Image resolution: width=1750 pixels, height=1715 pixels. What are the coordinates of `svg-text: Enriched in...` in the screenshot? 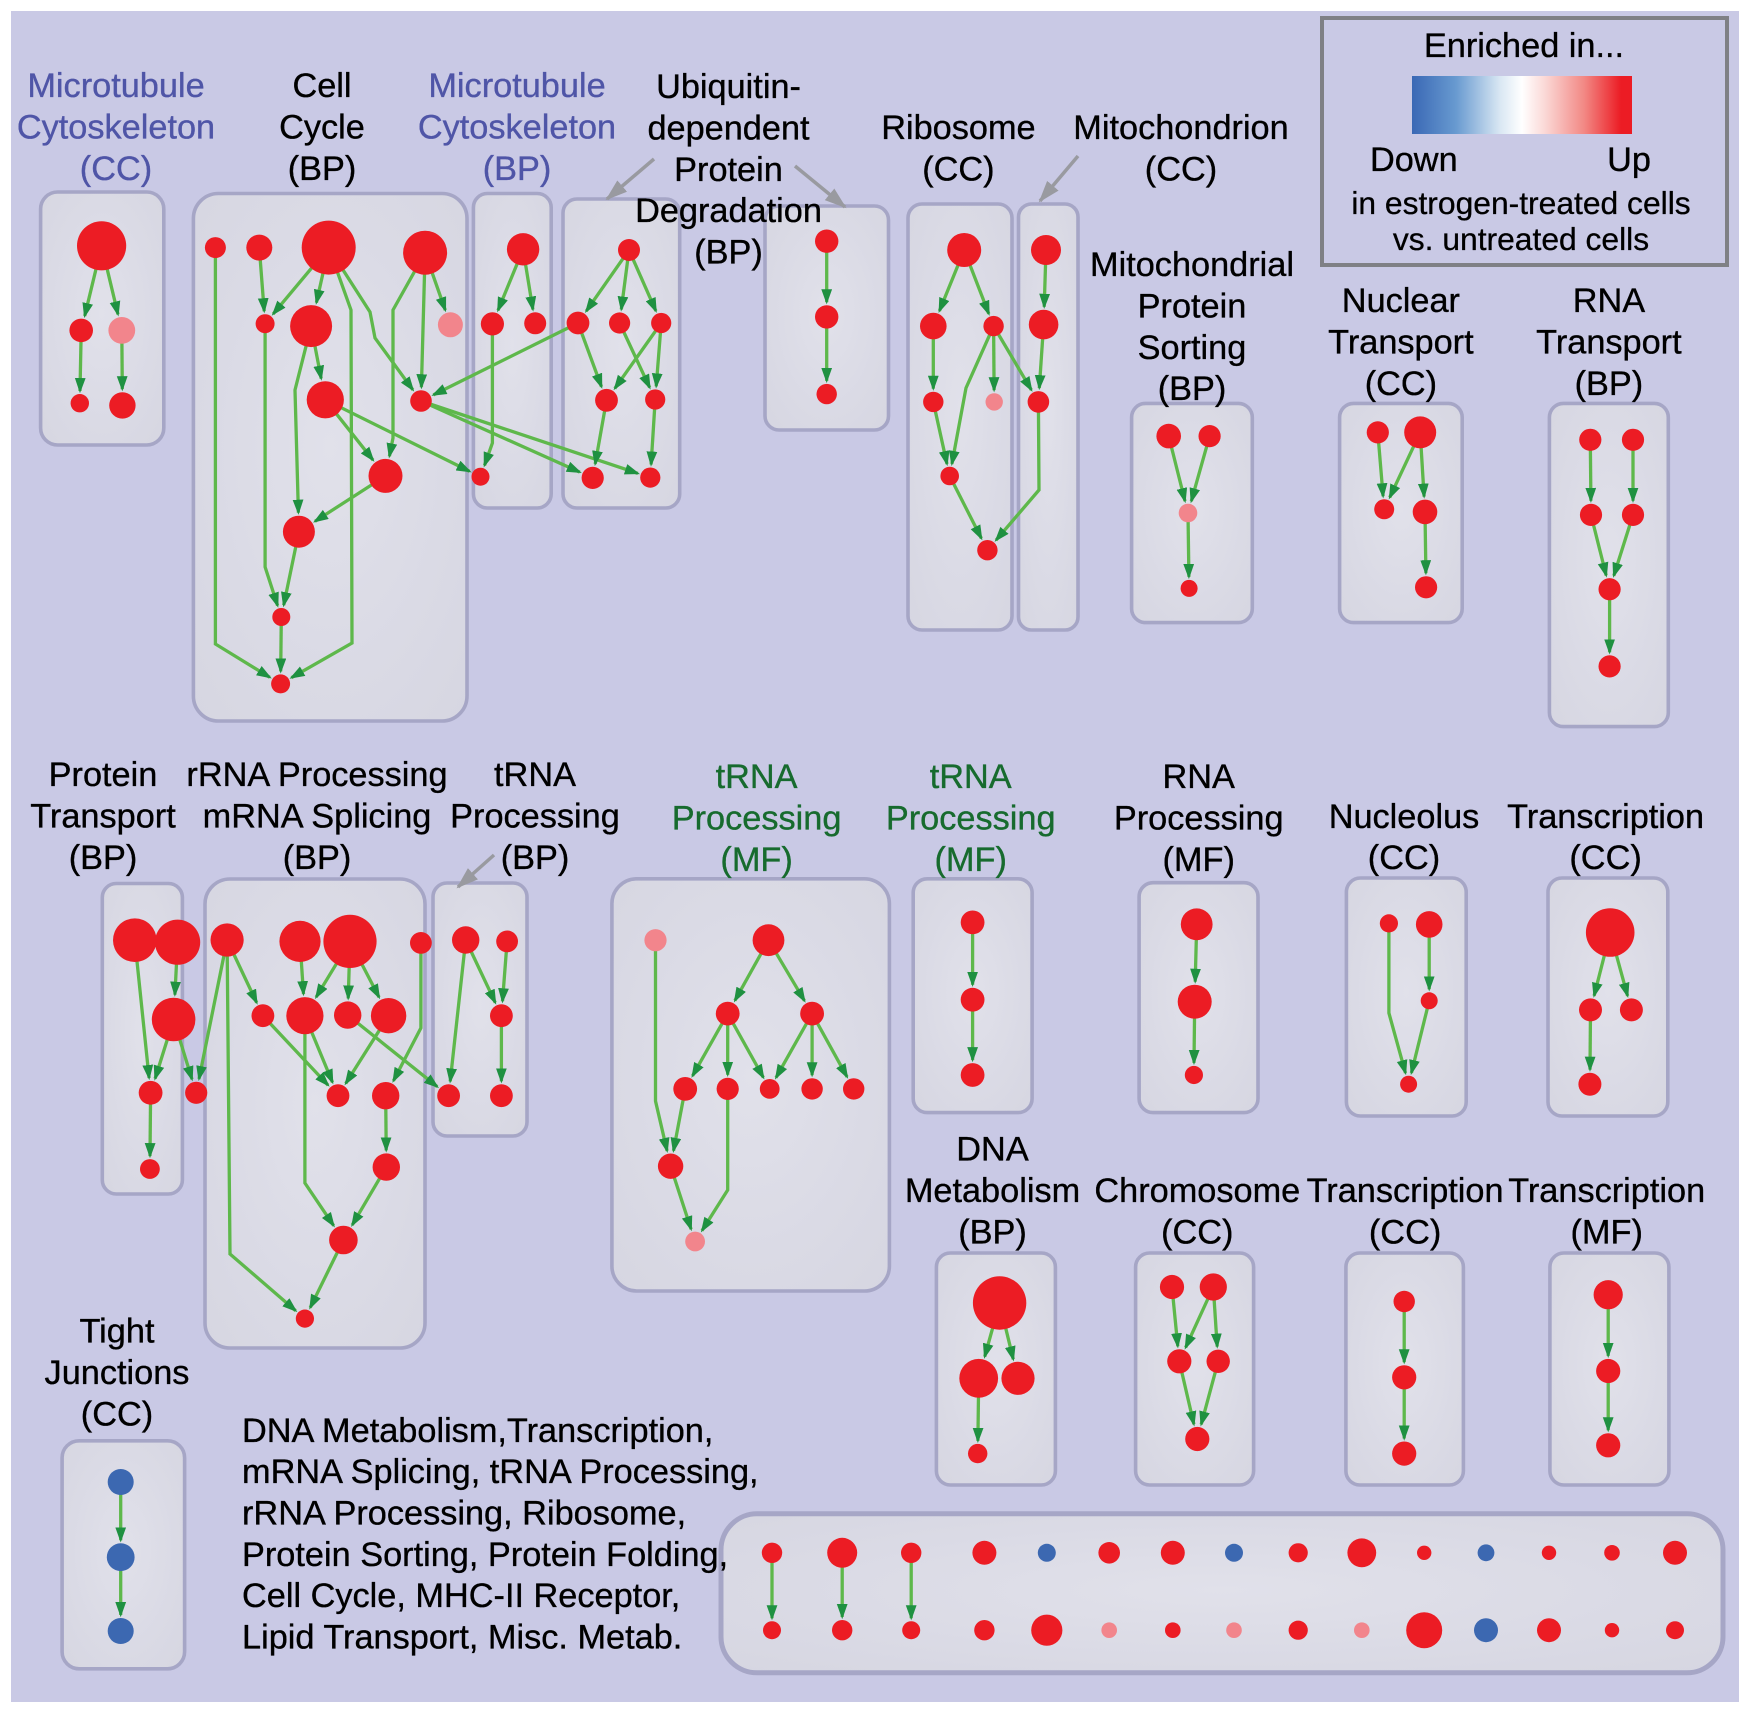 It's located at (1524, 46).